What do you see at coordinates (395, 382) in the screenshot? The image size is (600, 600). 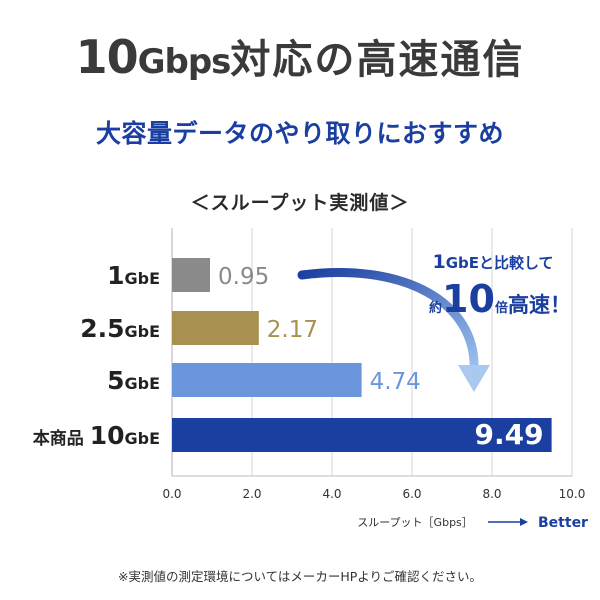 I see `bar-value-label: 4.74` at bounding box center [395, 382].